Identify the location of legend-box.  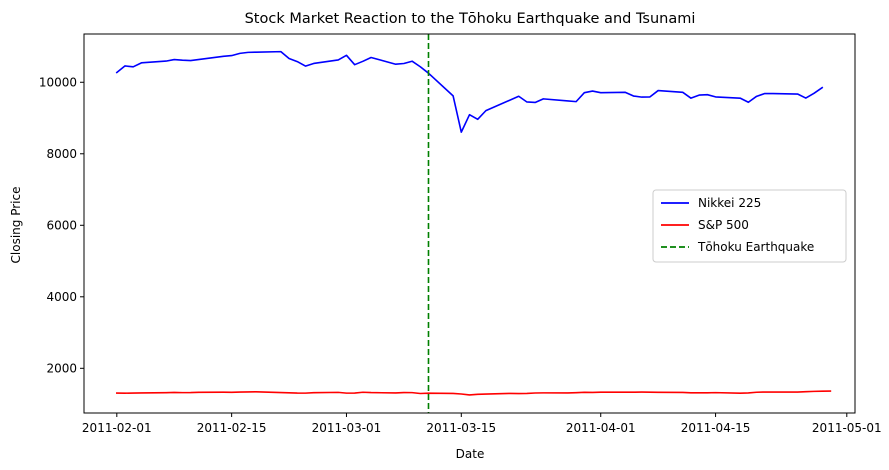
(749, 226).